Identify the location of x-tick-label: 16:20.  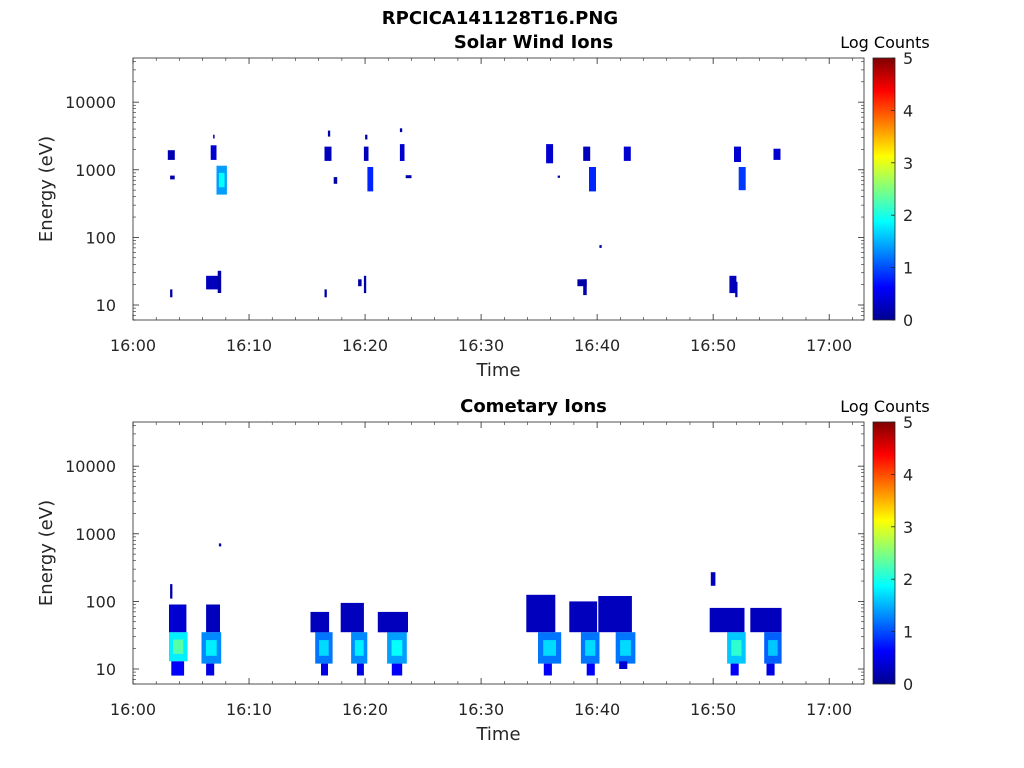
(365, 345).